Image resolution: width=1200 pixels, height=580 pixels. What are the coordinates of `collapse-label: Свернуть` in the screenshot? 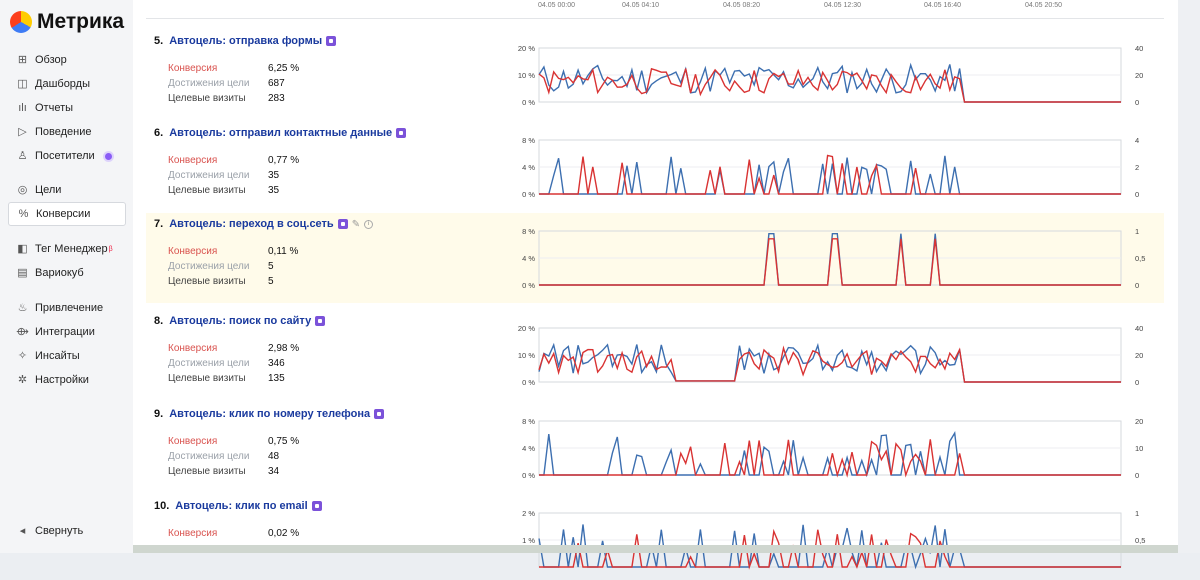 It's located at (59, 531).